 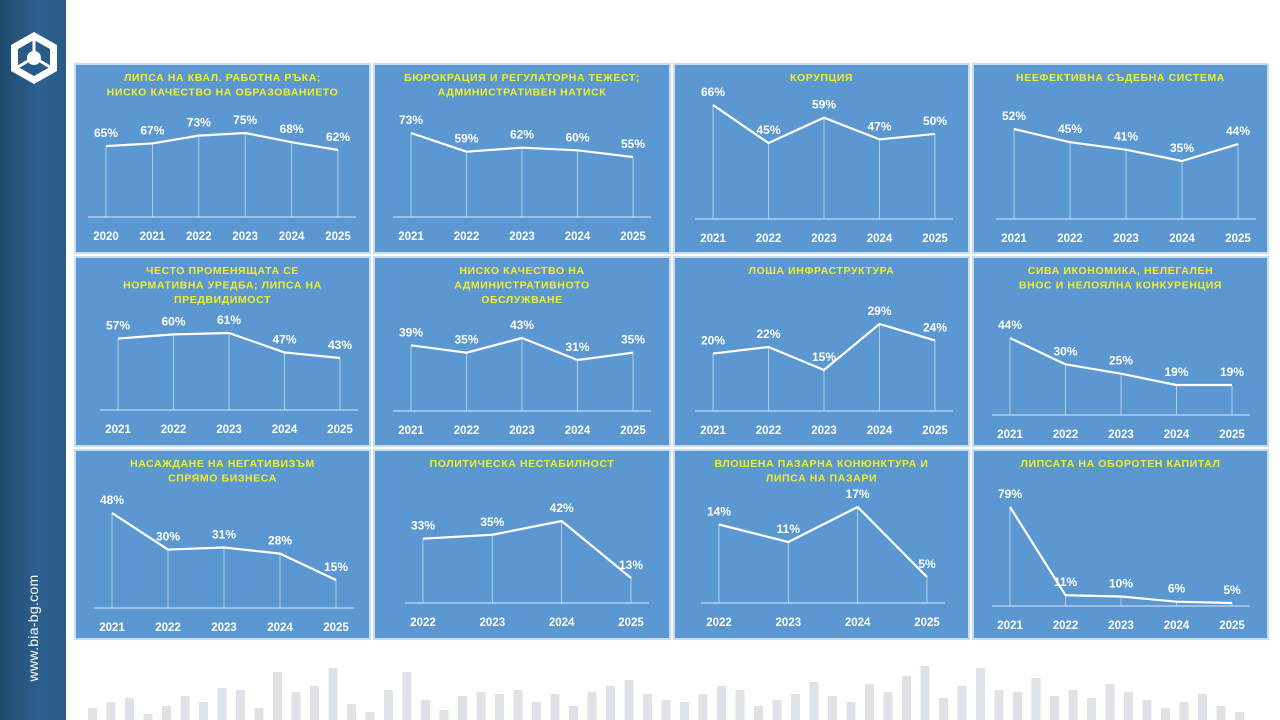 I want to click on data-label: 41%, so click(x=1126, y=137).